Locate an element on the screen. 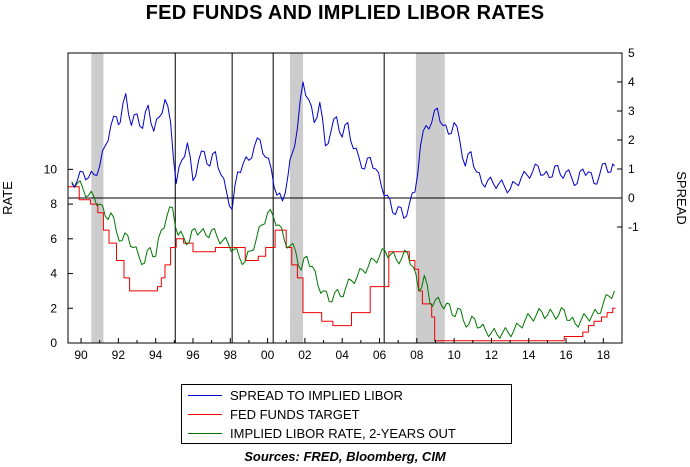 This screenshot has width=690, height=467. legend-item-implied-libor: IMPLIED LIBOR RATE, 2-YEARS OUT is located at coordinates (322, 433).